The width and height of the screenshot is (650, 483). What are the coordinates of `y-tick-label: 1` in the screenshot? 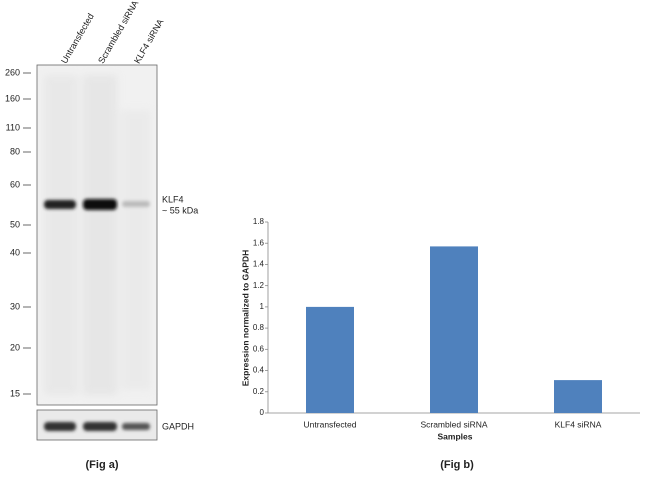 It's located at (262, 306).